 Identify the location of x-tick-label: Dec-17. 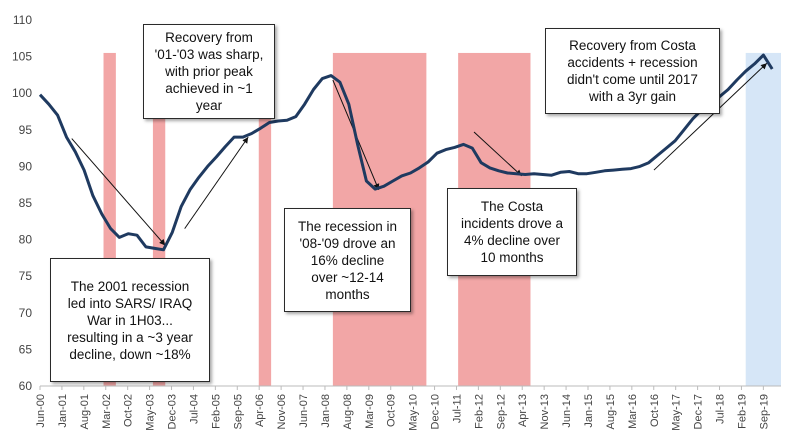
(699, 411).